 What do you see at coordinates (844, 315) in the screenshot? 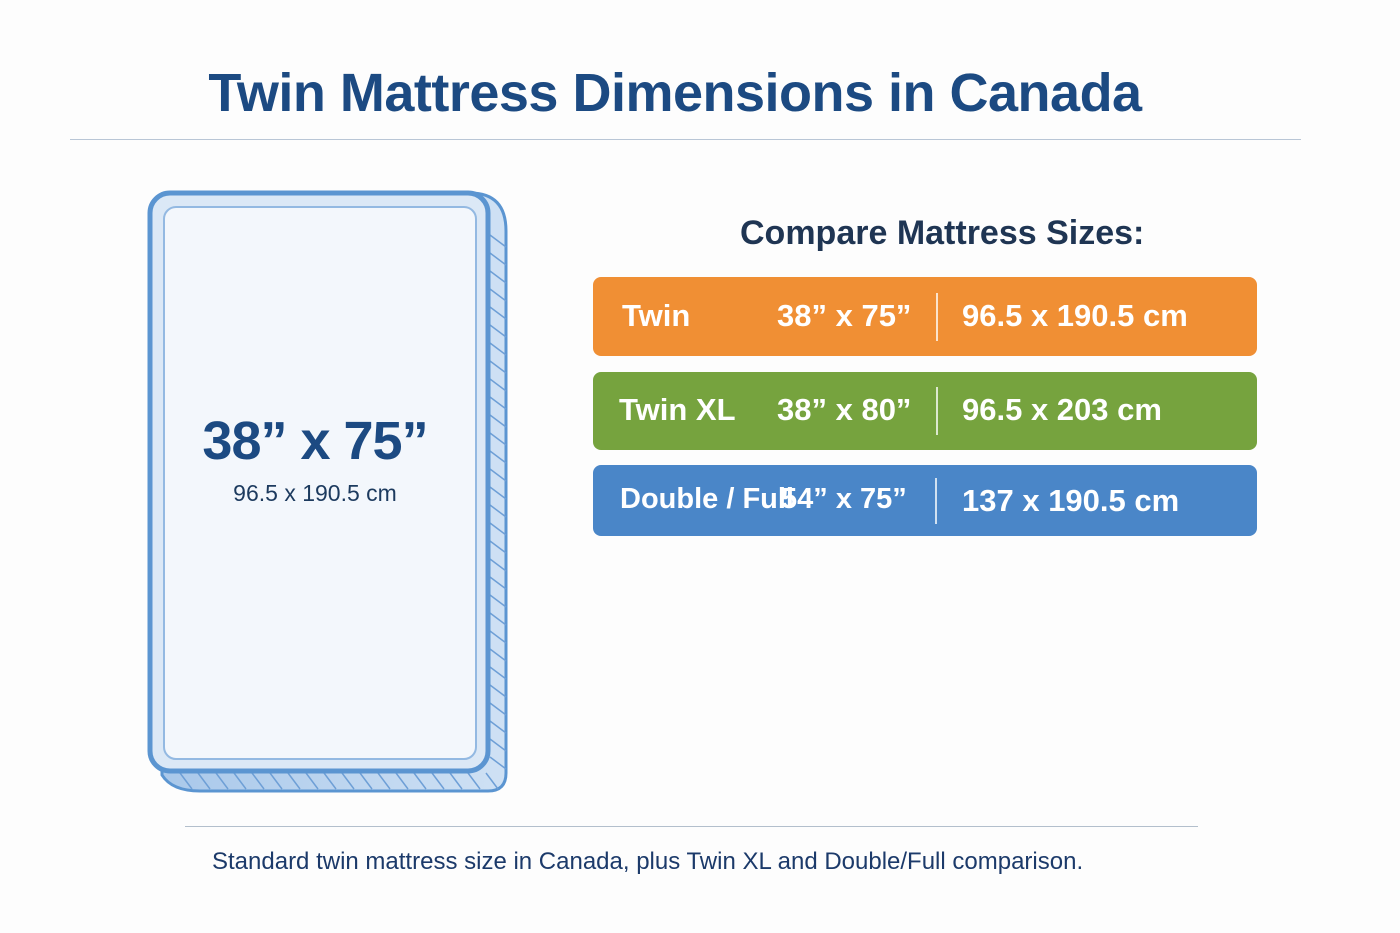
I see `size-row-imperial: 38” x 75”` at bounding box center [844, 315].